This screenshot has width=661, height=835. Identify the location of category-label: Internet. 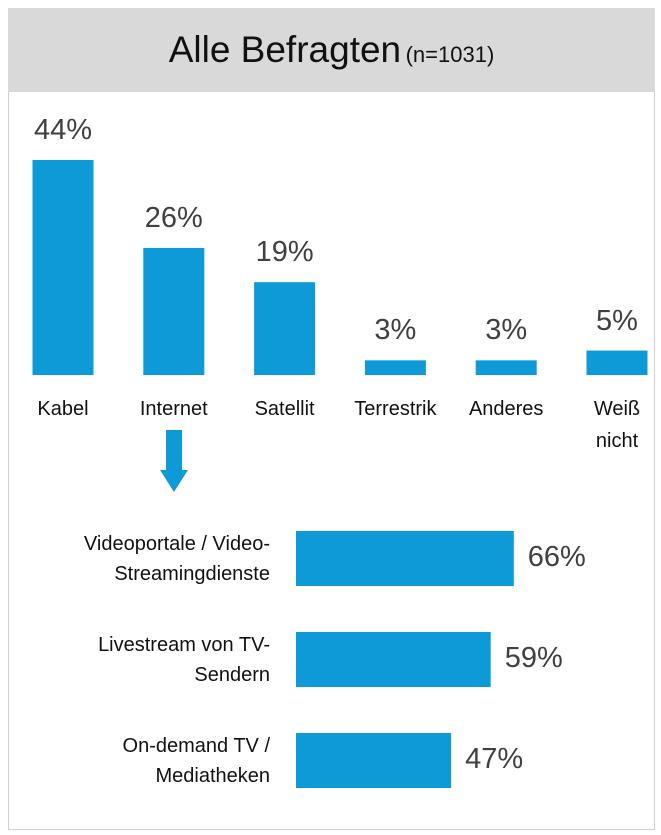
(173, 409).